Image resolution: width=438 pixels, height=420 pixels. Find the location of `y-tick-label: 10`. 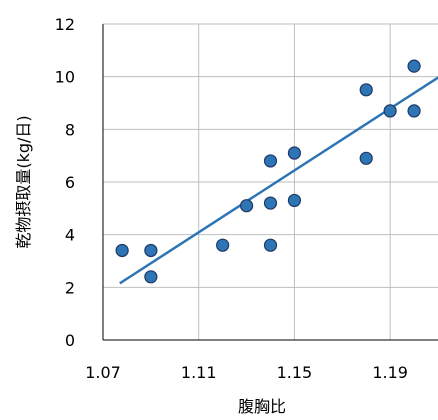

y-tick-label: 10 is located at coordinates (65, 77).